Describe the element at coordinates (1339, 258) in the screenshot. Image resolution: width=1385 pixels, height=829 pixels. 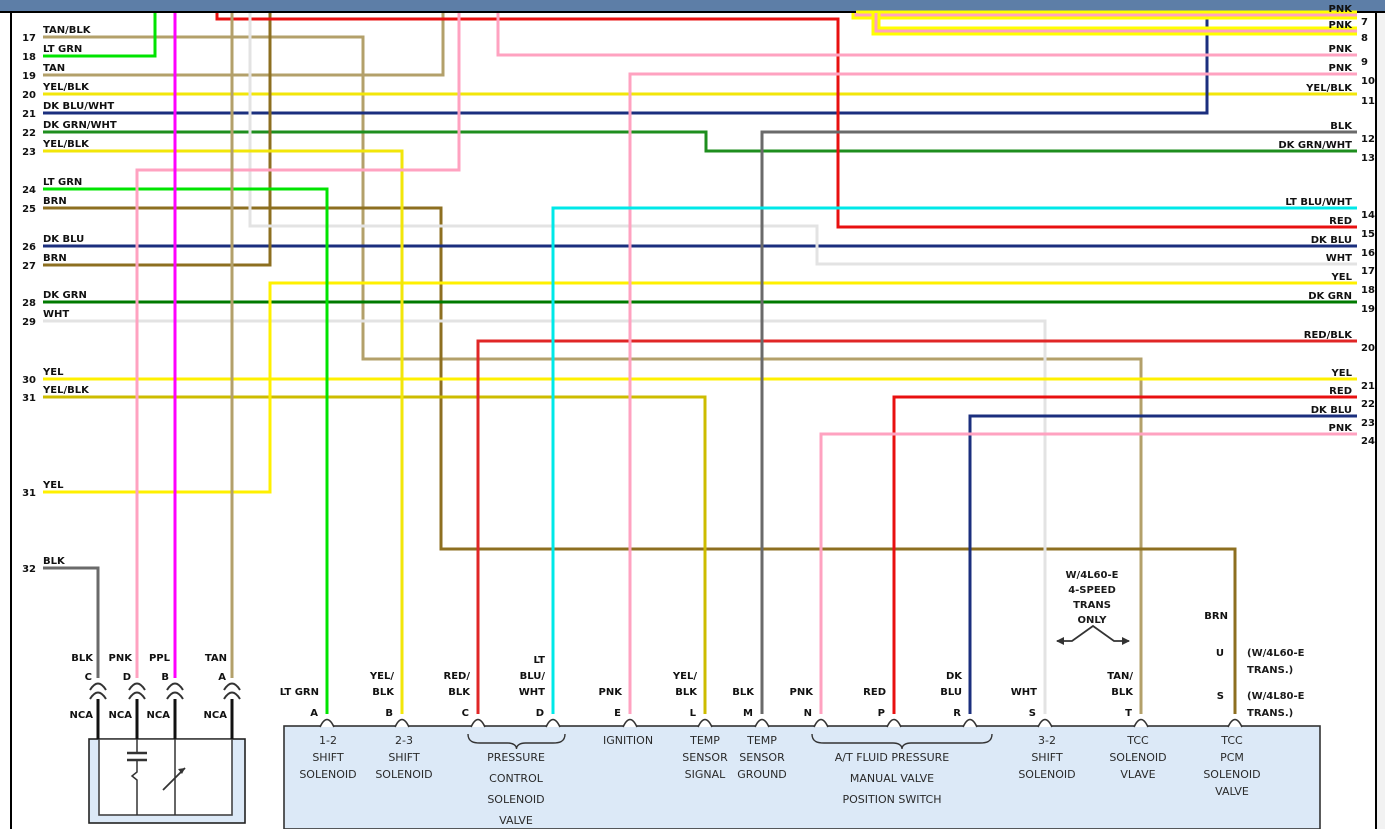
I see `wire-color-label-right-w-wht-17: WHT` at that location.